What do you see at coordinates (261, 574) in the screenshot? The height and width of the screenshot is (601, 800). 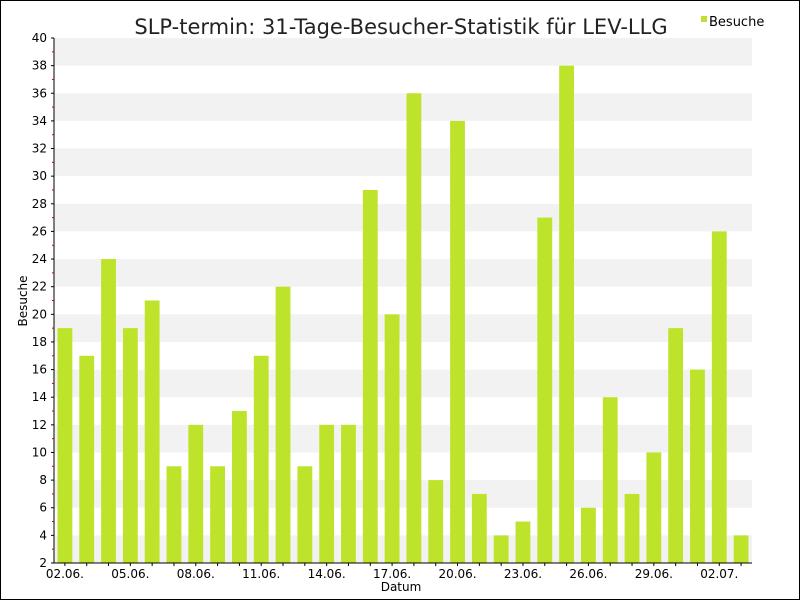 I see `x-tick-label: 11.06.` at bounding box center [261, 574].